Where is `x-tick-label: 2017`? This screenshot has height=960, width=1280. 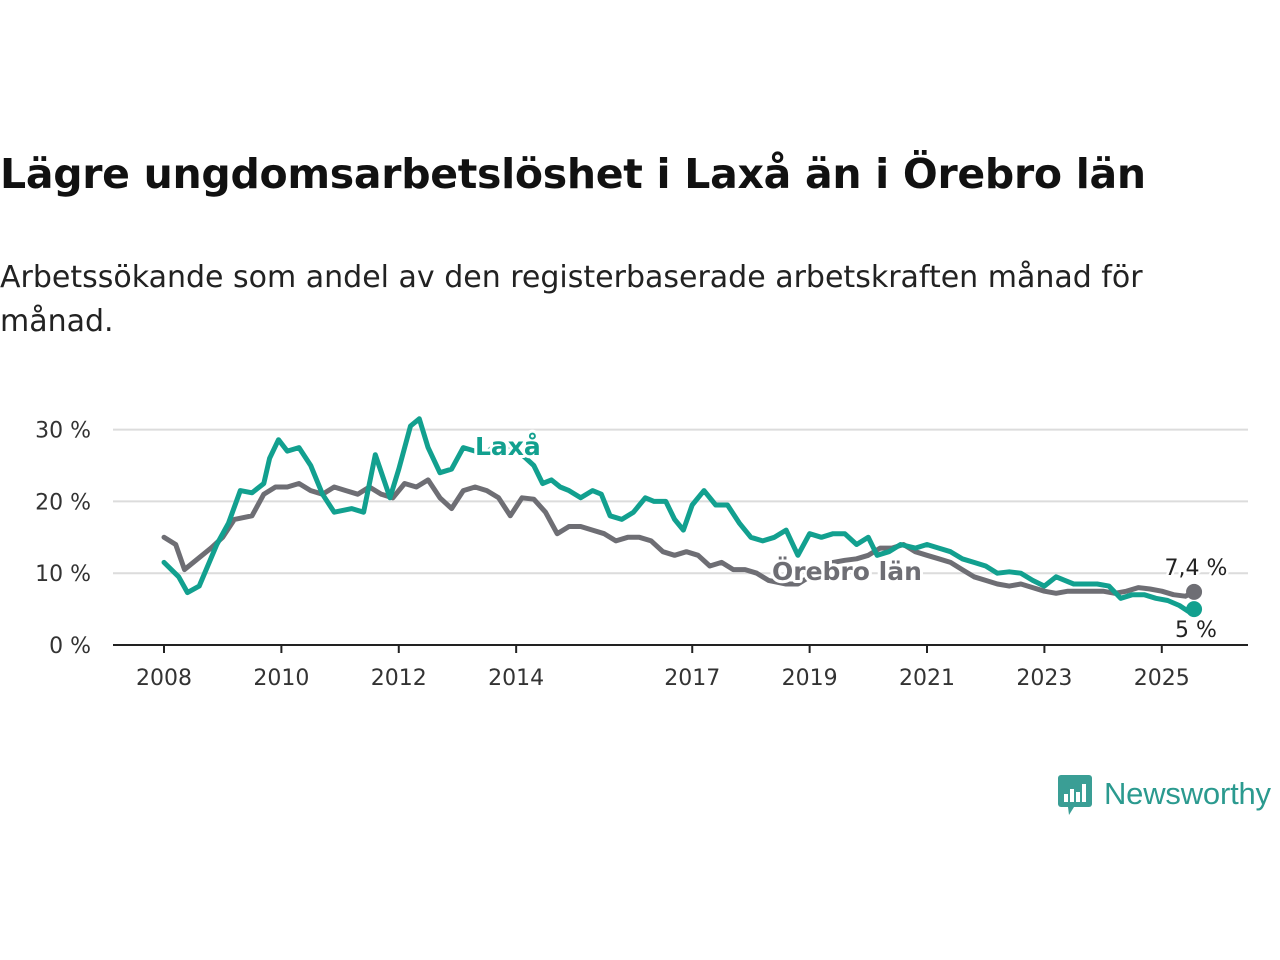 x-tick-label: 2017 is located at coordinates (692, 678).